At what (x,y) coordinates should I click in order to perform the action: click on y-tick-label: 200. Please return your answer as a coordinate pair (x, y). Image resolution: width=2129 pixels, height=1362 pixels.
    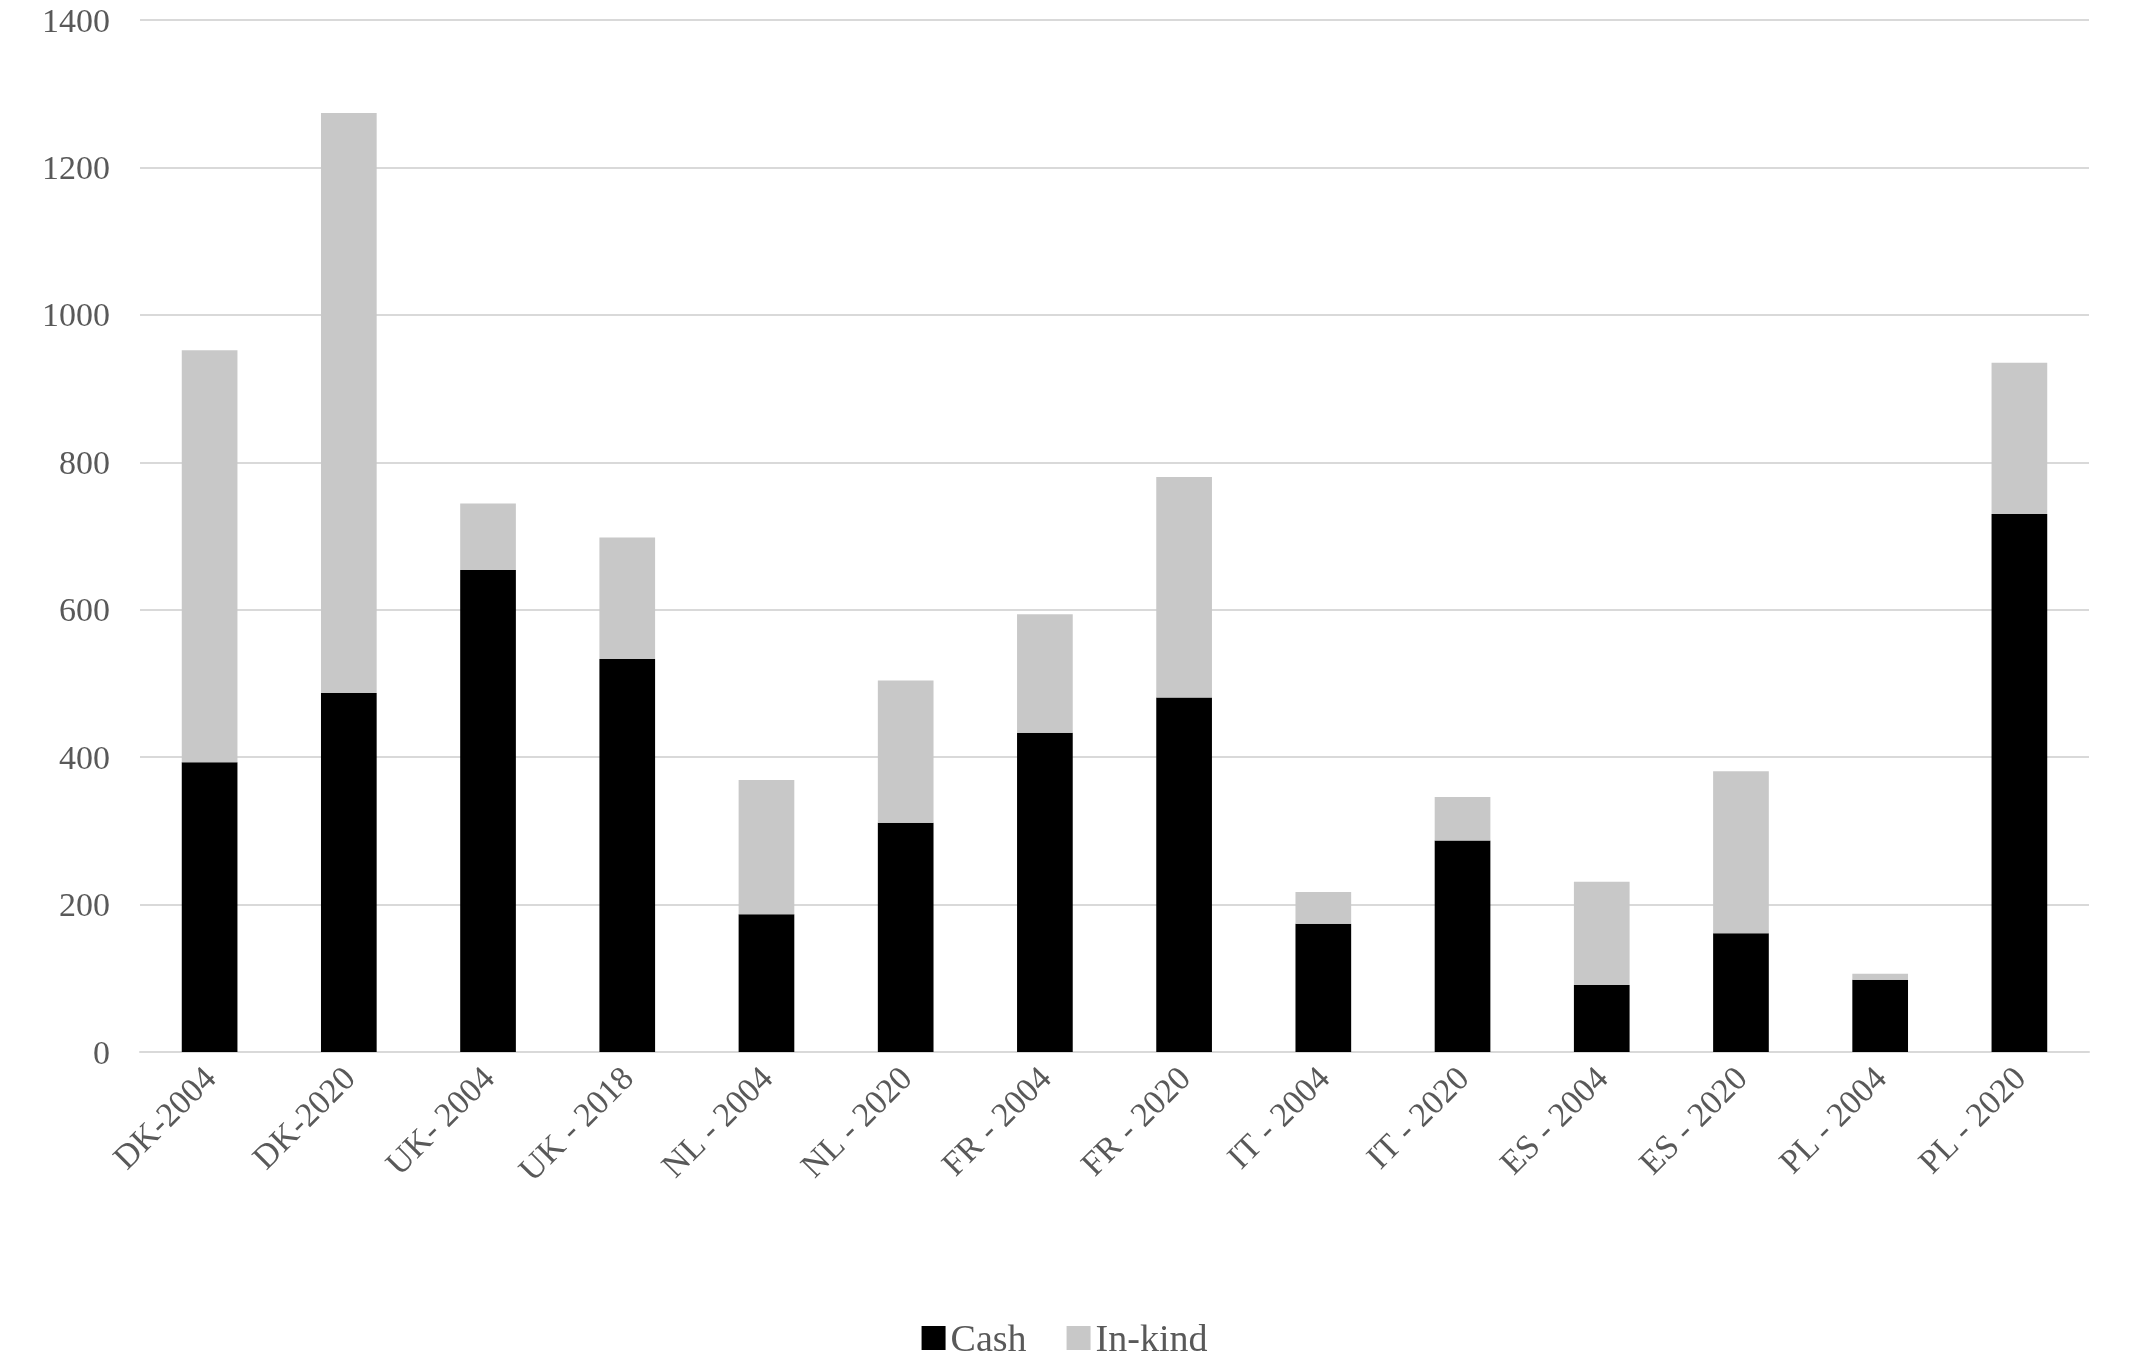
    Looking at the image, I should click on (84, 905).